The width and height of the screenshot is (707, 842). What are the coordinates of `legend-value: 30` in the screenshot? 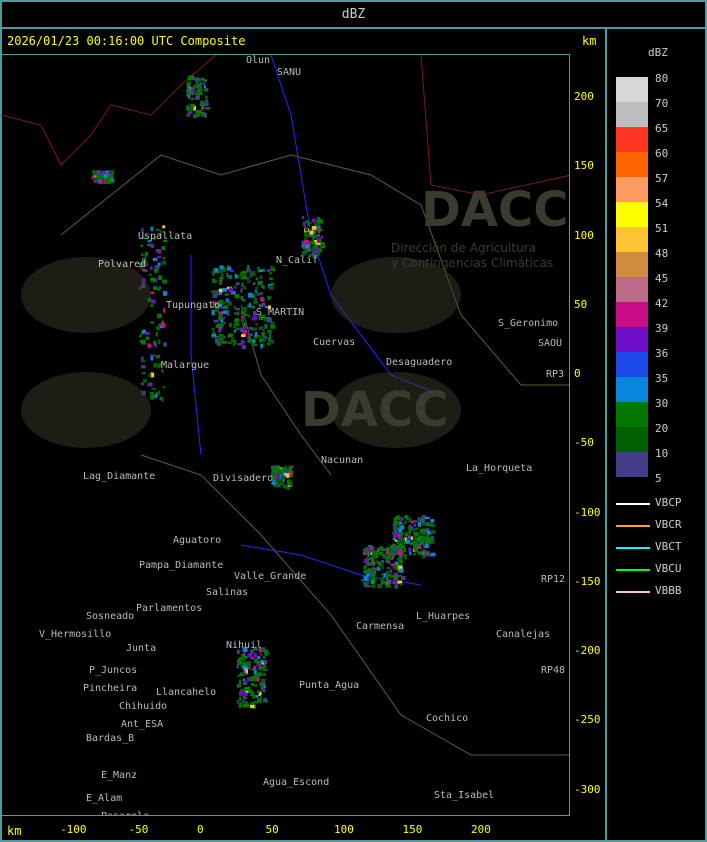 It's located at (662, 403).